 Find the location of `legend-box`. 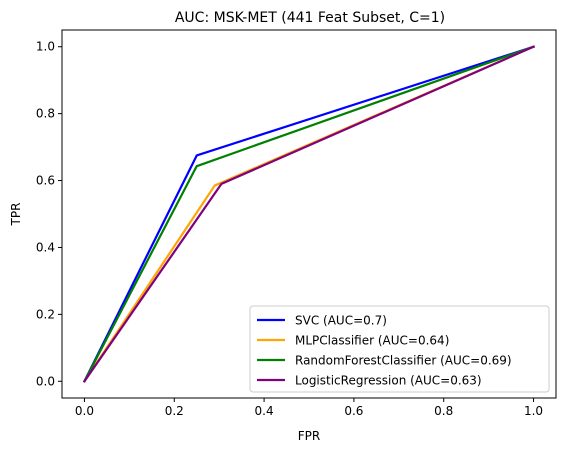

legend-box is located at coordinates (399, 349).